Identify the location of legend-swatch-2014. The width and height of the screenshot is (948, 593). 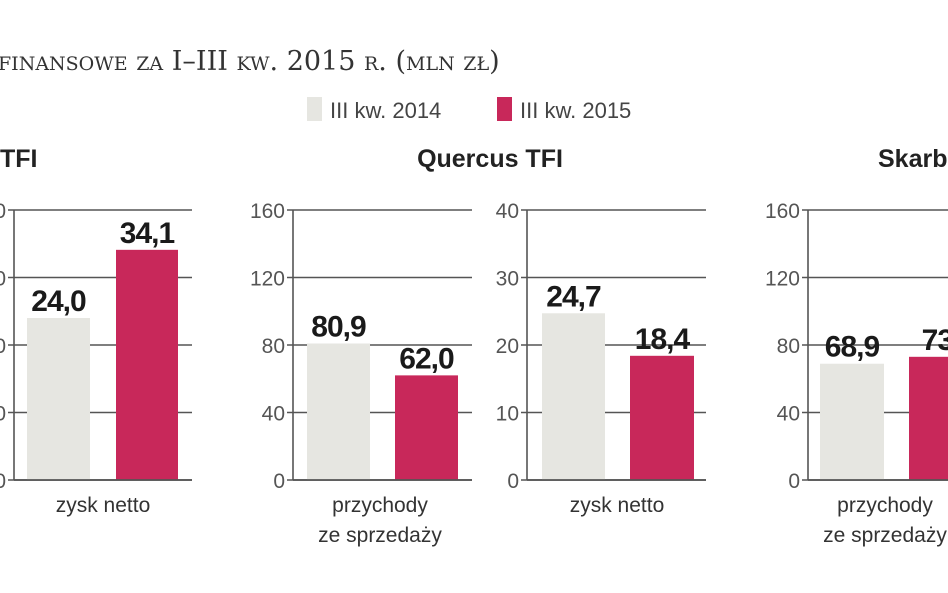
(314, 109).